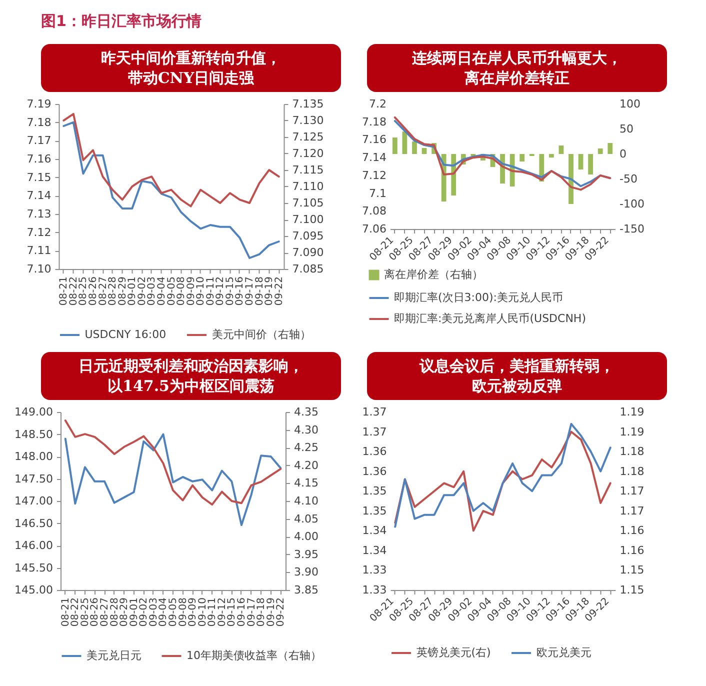  What do you see at coordinates (374, 471) in the screenshot?
I see `y-tick-label: 1.36` at bounding box center [374, 471].